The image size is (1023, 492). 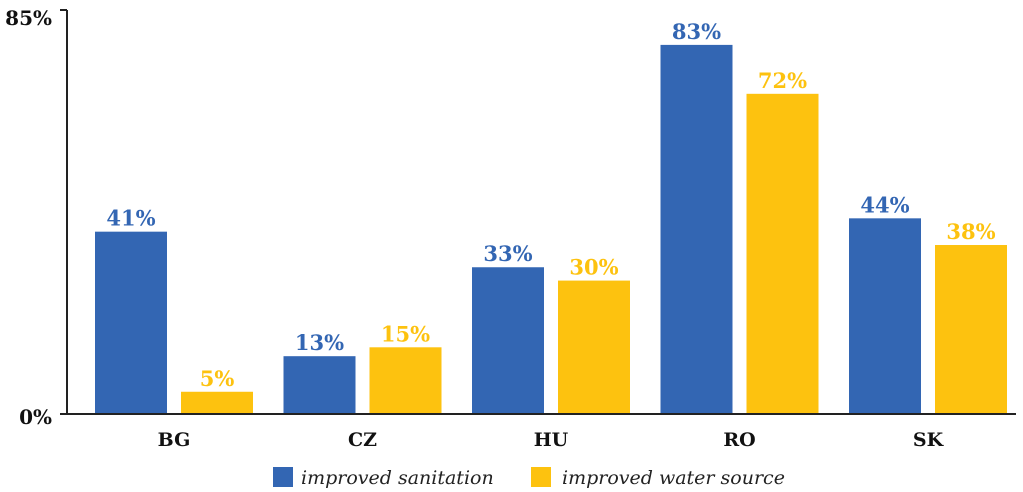 I want to click on legend-swatch-sanitation, so click(x=283, y=477).